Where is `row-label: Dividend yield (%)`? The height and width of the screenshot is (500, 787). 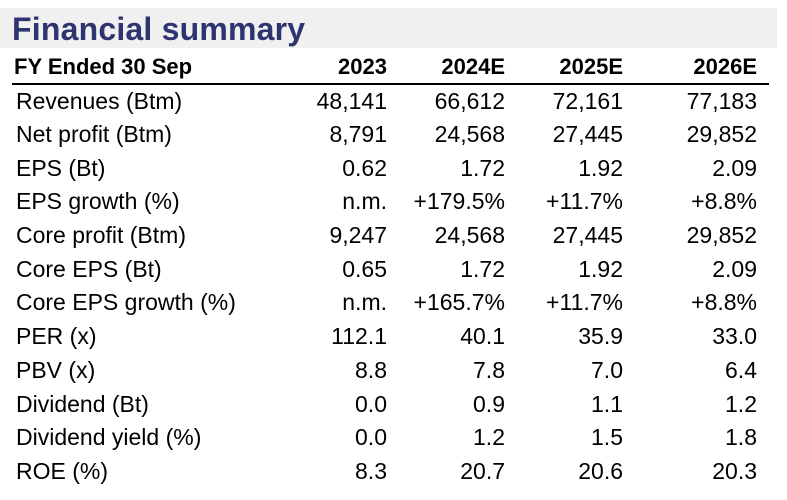
row-label: Dividend yield (%) is located at coordinates (109, 437).